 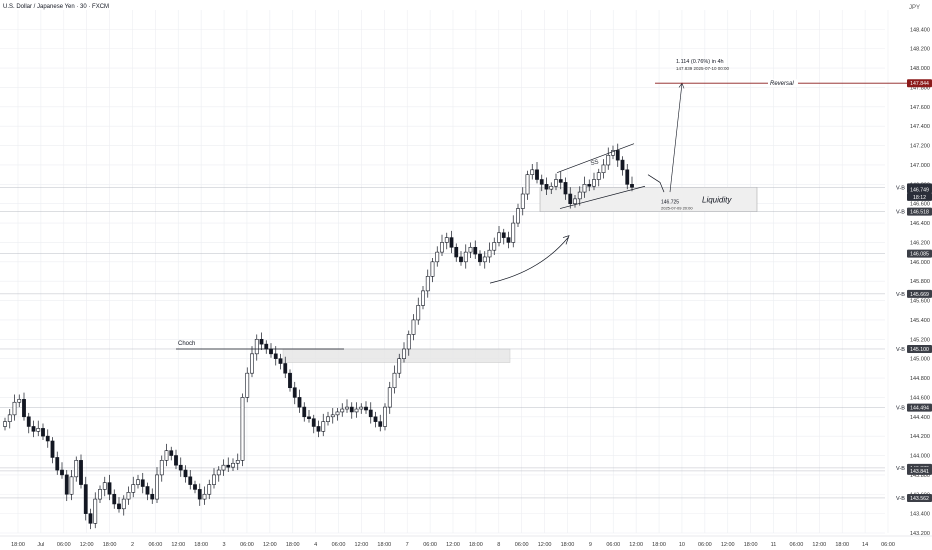 I want to click on price-badge-label: 18:12, so click(x=919, y=198).